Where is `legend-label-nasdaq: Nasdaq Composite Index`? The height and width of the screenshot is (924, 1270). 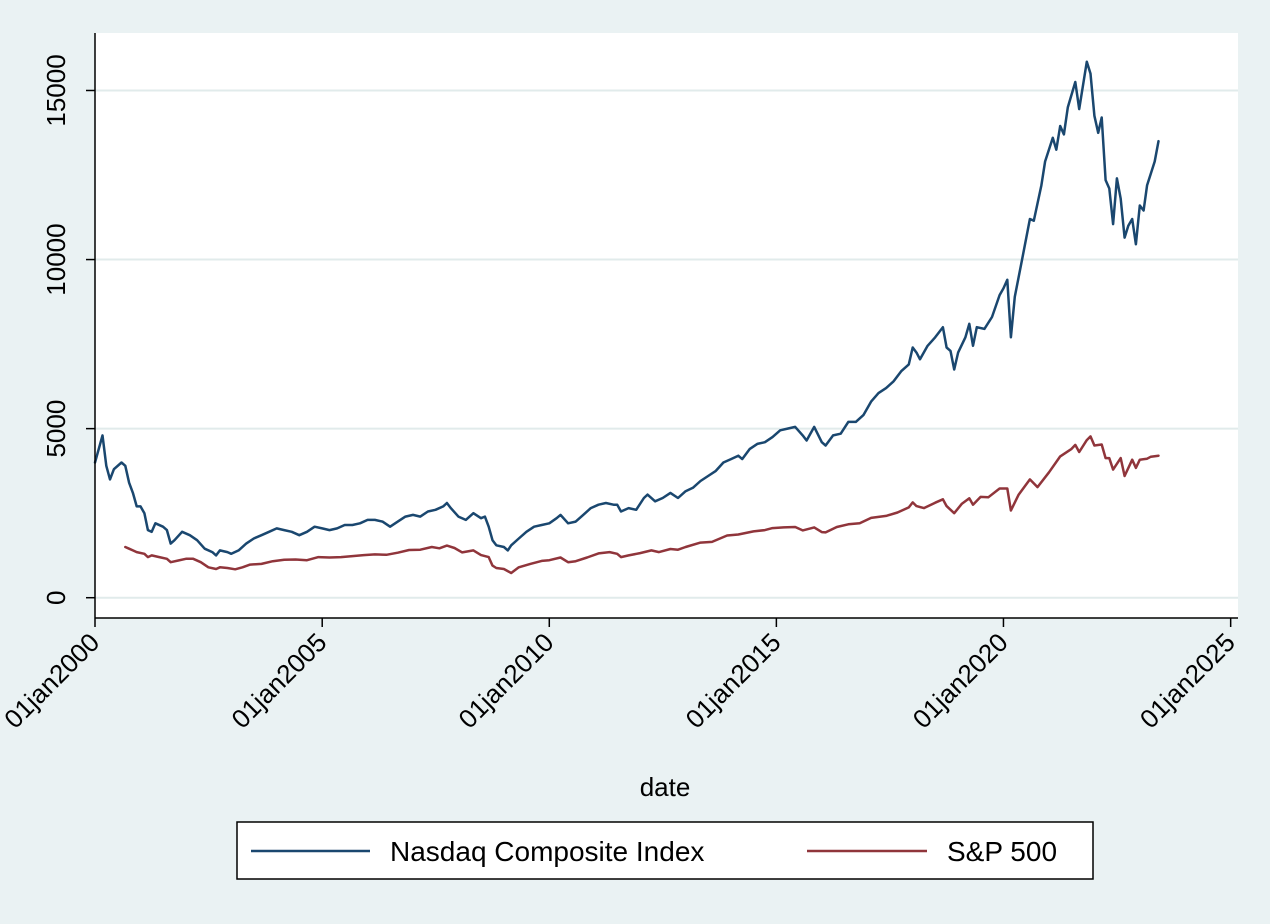
legend-label-nasdaq: Nasdaq Composite Index is located at coordinates (547, 851).